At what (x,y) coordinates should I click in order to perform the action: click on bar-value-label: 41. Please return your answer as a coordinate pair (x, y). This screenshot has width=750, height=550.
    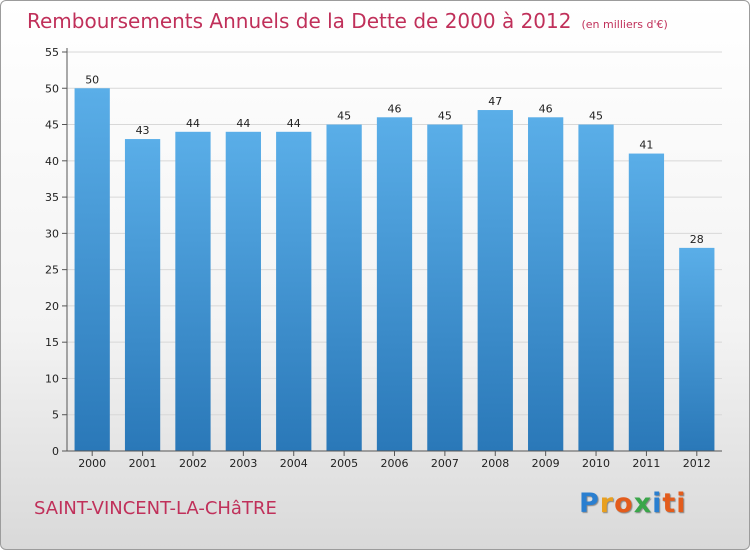
    Looking at the image, I should click on (646, 145).